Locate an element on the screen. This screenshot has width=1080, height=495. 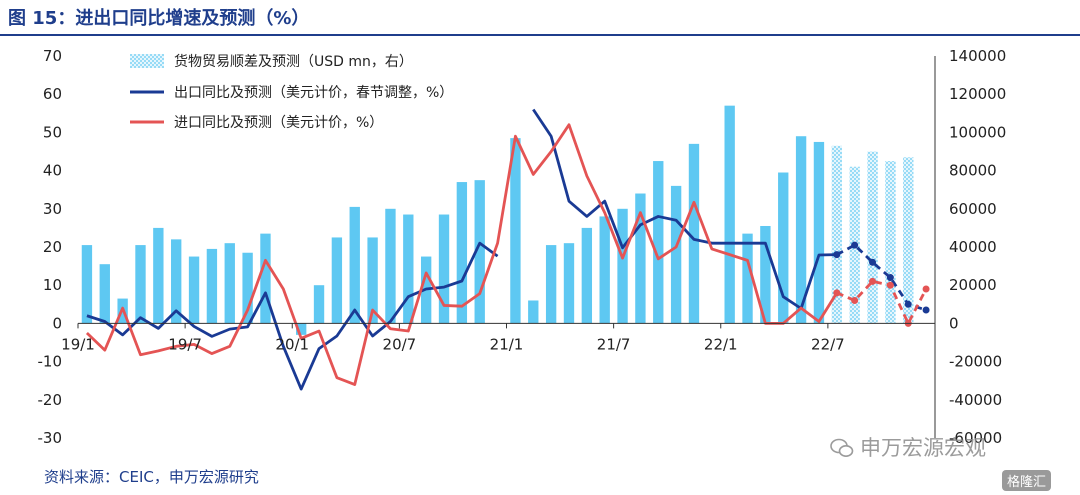
y-right-tick-label: 60000 is located at coordinates (973, 209).